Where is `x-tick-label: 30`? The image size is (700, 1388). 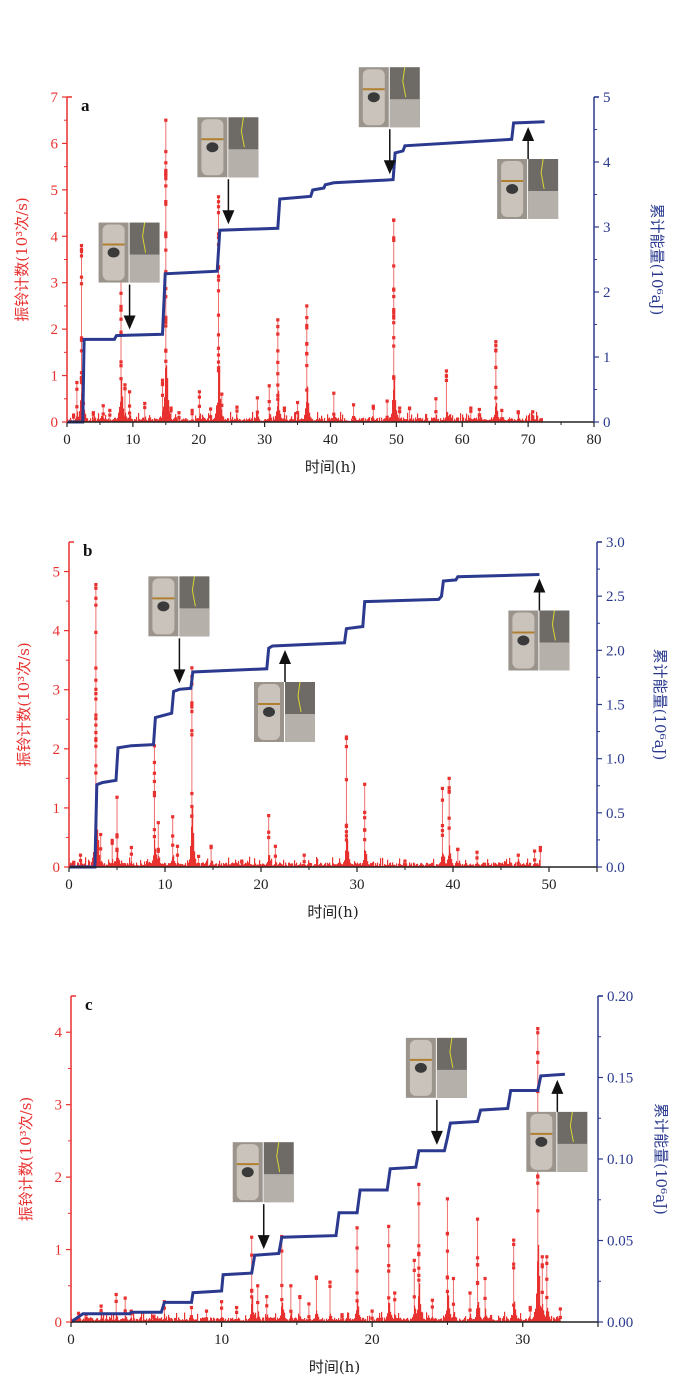
x-tick-label: 30 is located at coordinates (357, 885).